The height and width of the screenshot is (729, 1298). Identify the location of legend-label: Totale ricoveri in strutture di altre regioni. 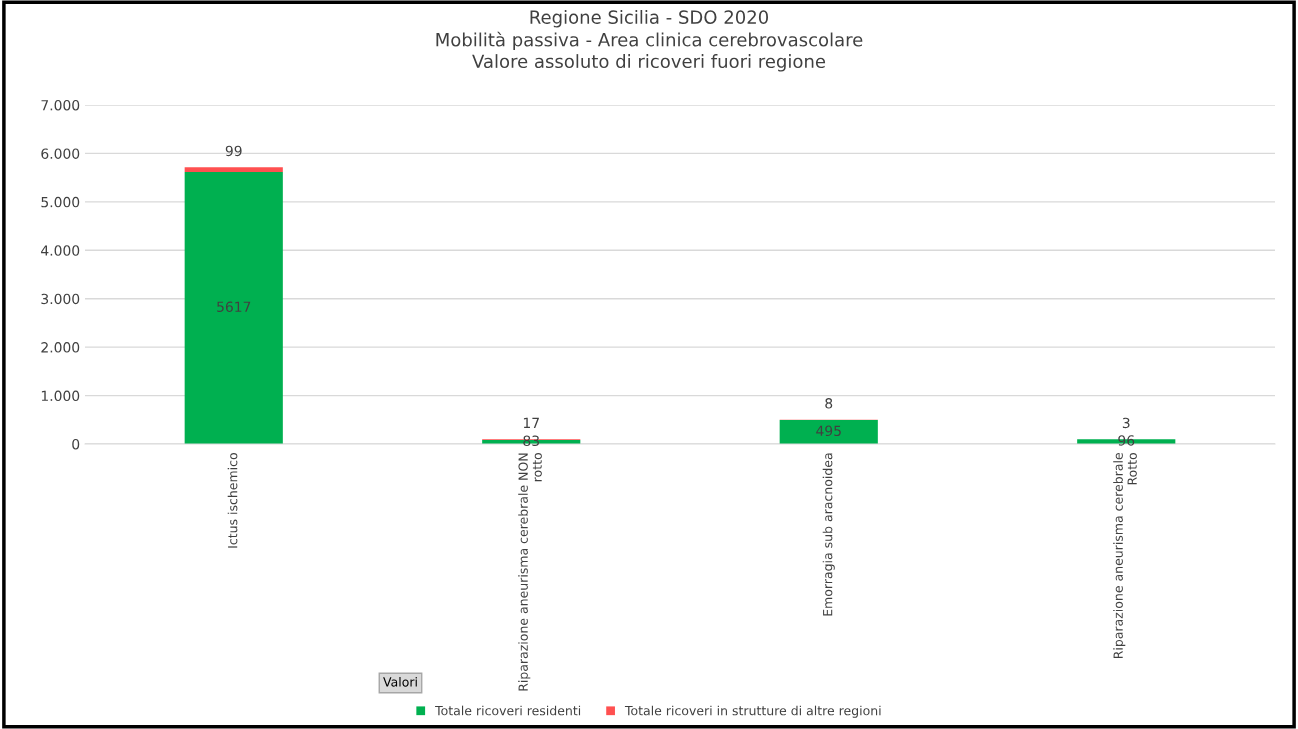
(752, 711).